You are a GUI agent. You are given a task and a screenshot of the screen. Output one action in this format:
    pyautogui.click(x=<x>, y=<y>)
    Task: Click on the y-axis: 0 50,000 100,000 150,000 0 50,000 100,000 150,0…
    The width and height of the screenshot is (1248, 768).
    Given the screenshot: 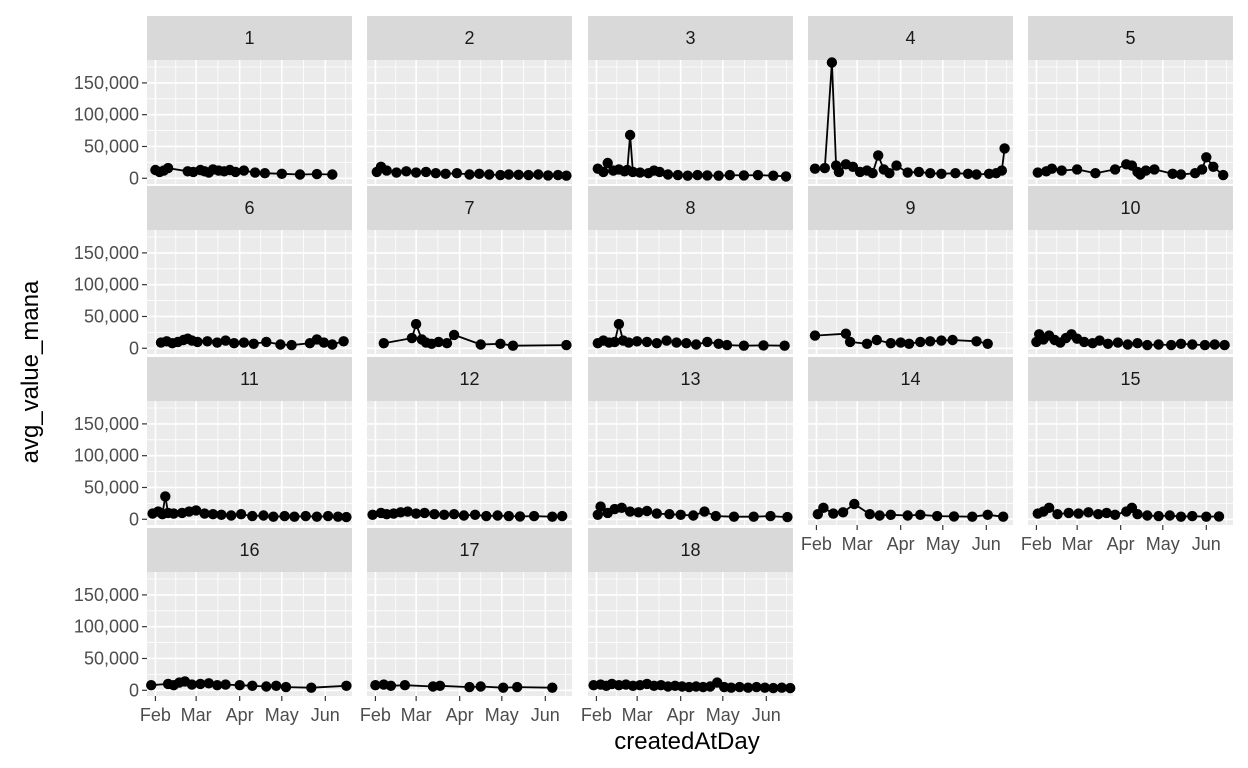 What is the action you would take?
    pyautogui.click(x=110, y=386)
    